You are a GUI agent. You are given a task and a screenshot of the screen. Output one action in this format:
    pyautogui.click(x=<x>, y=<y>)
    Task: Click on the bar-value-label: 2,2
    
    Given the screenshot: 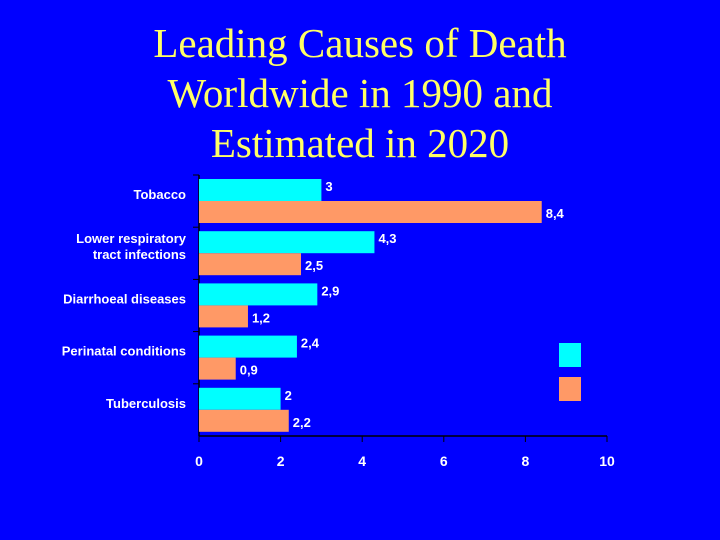 What is the action you would take?
    pyautogui.click(x=302, y=422)
    